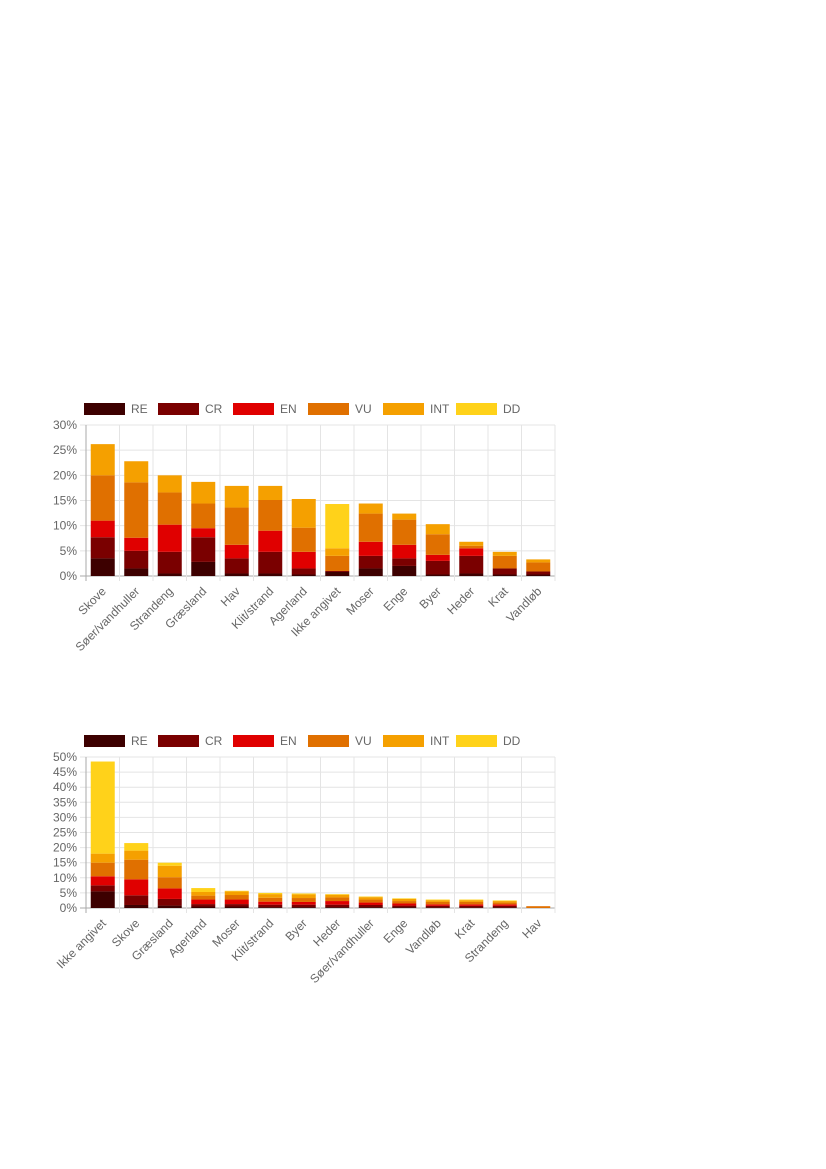  I want to click on legend-item-re: RE, so click(116, 741).